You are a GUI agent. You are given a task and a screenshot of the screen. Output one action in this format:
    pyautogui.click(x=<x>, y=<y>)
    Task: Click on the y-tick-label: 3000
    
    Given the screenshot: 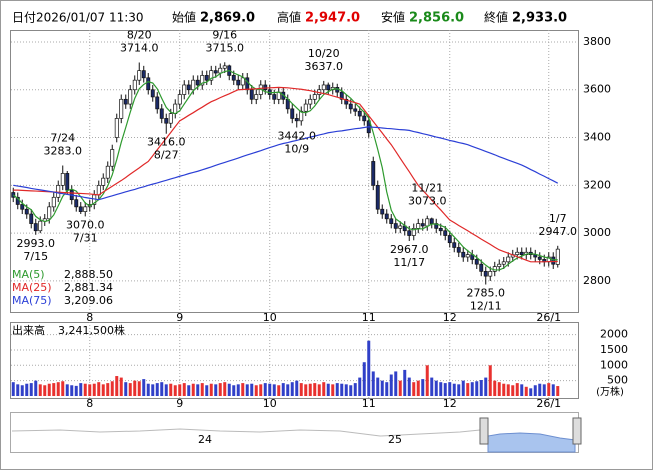 What is the action you would take?
    pyautogui.click(x=597, y=232)
    